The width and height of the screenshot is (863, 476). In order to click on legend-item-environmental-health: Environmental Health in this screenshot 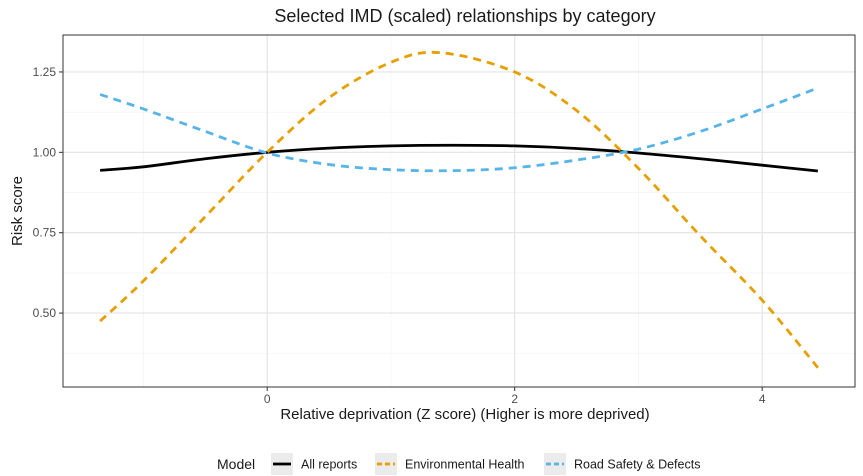, I will do `click(450, 464)`.